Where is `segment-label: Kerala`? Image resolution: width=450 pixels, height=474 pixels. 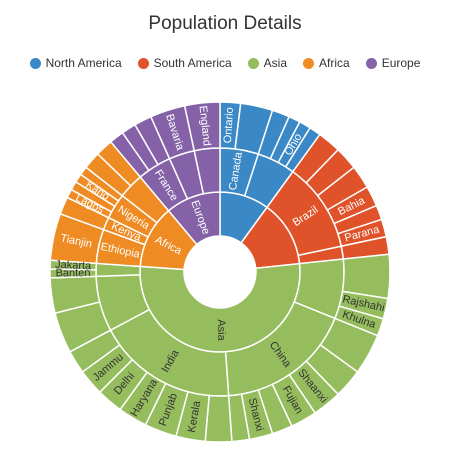
segment-label: Kerala is located at coordinates (194, 416).